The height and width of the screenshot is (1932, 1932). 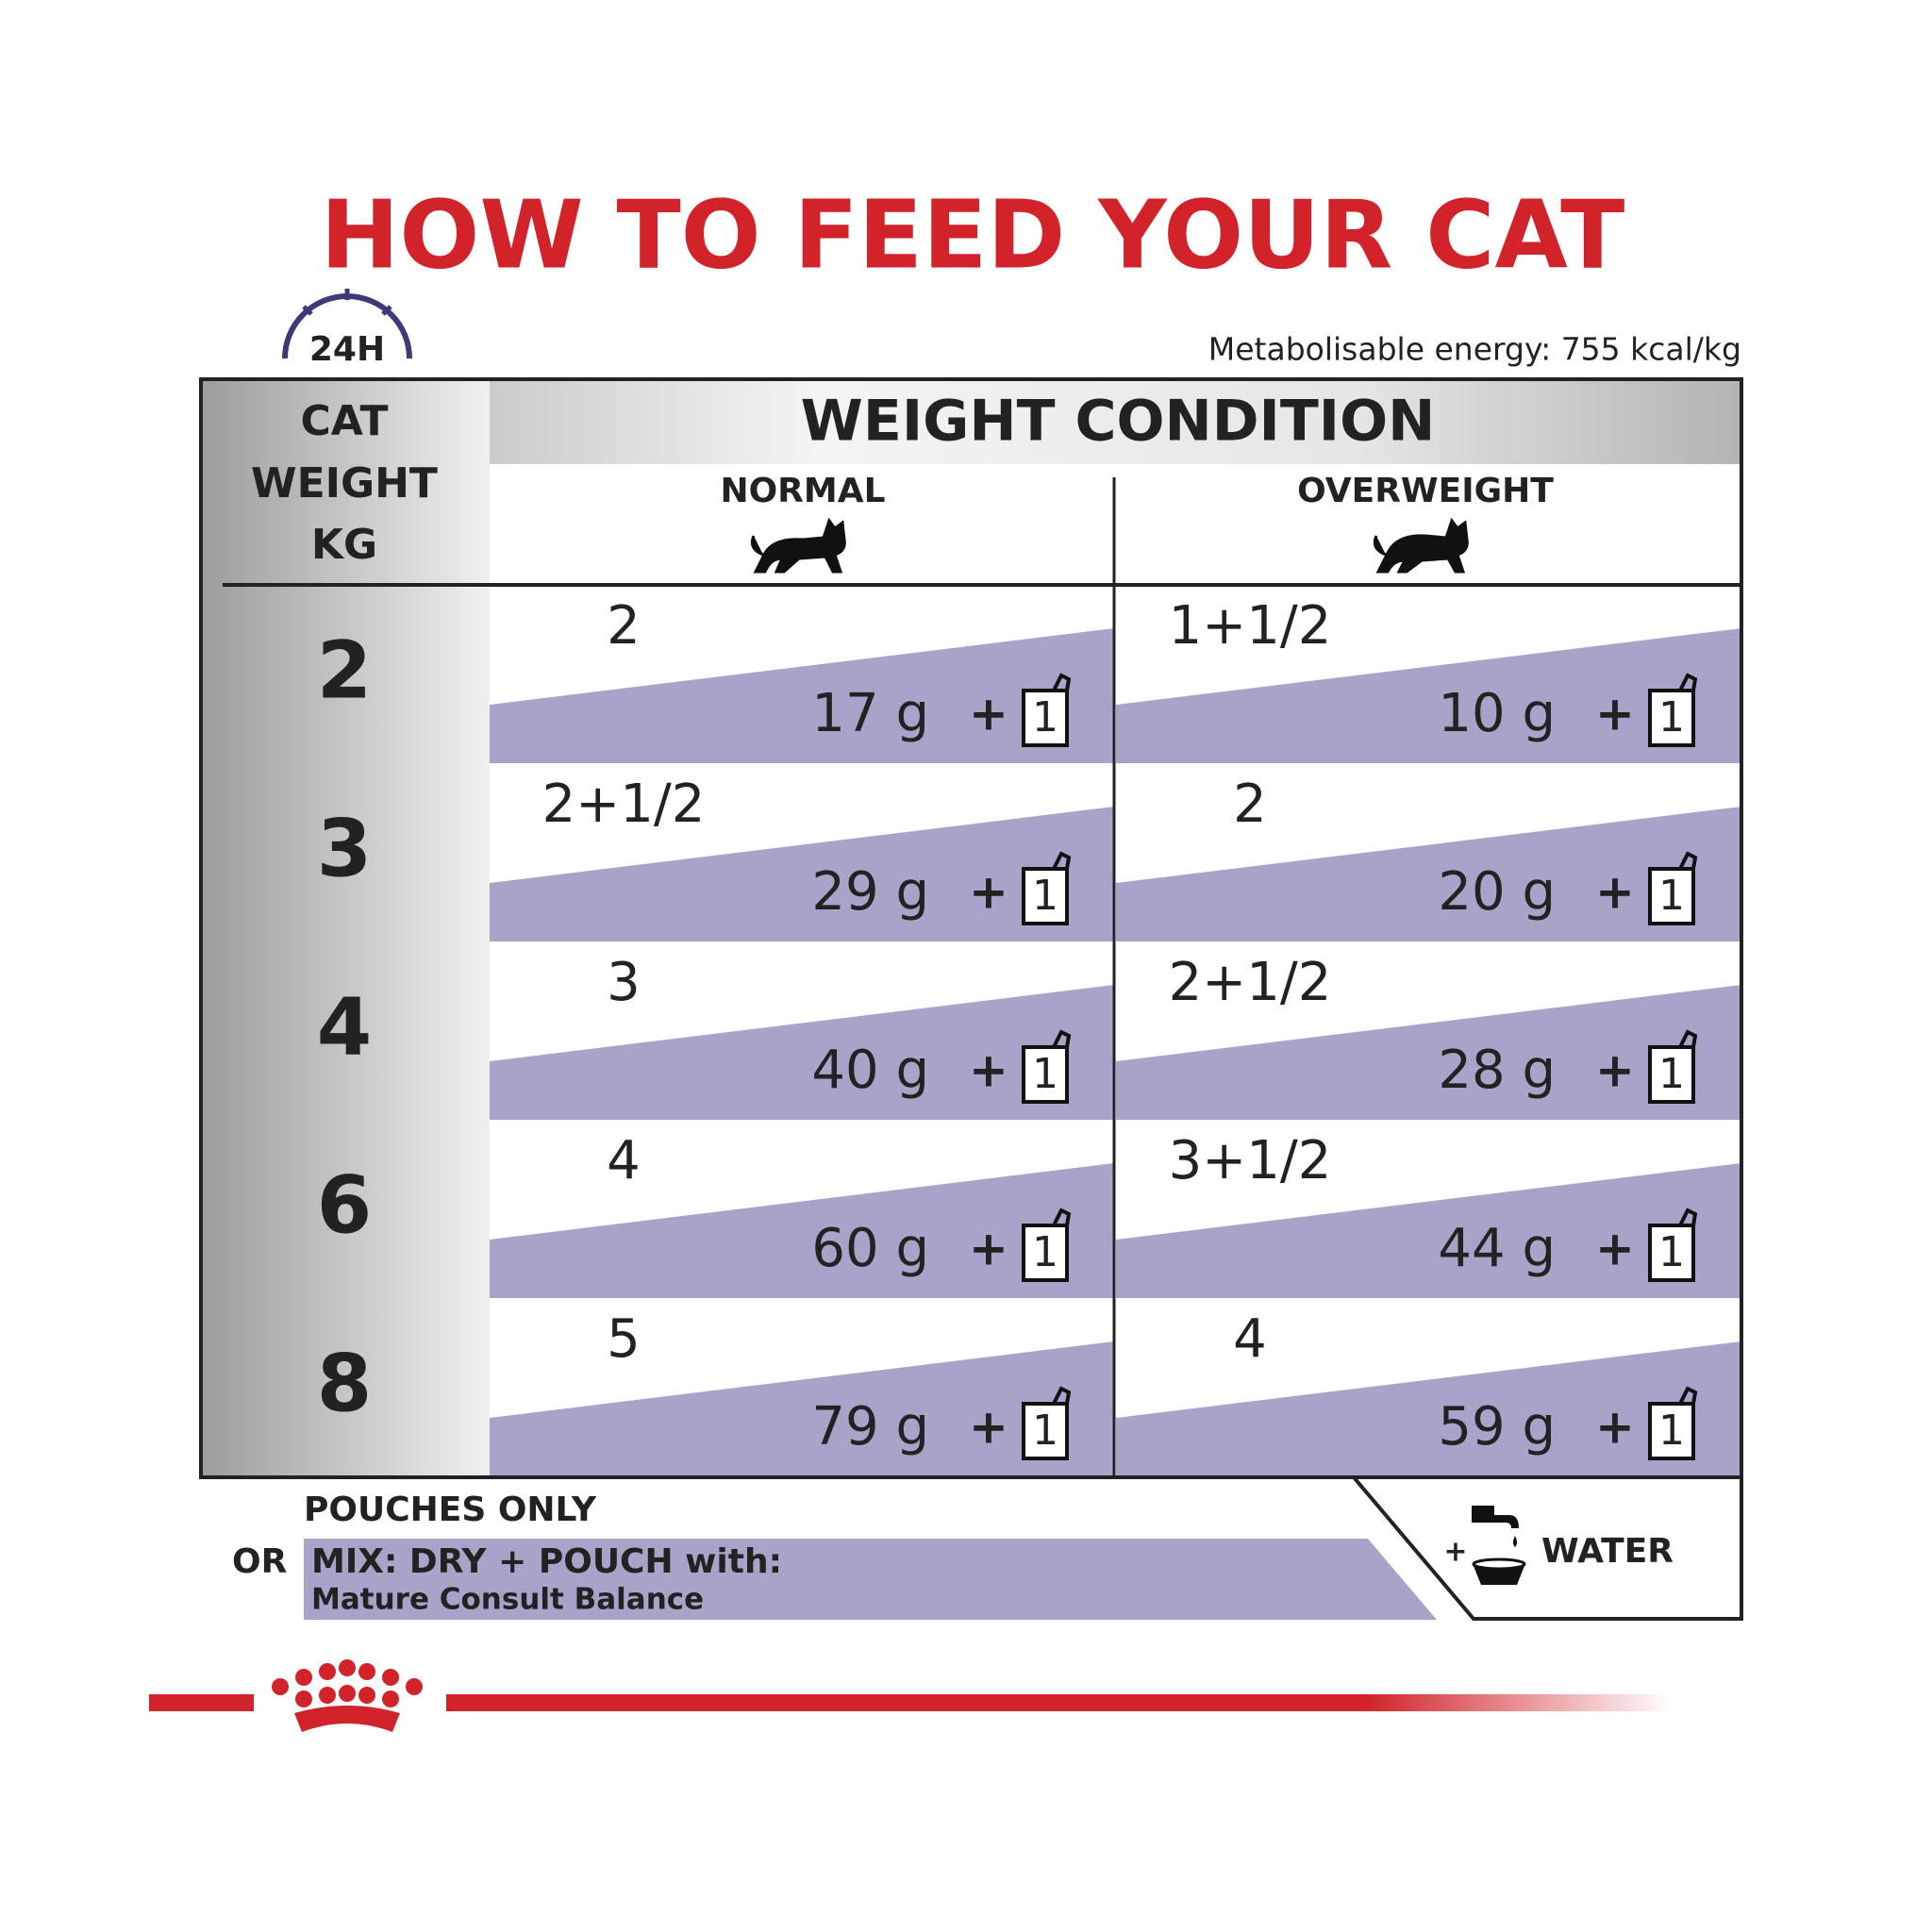 What do you see at coordinates (345, 484) in the screenshot?
I see `weight-header: WEIGHT` at bounding box center [345, 484].